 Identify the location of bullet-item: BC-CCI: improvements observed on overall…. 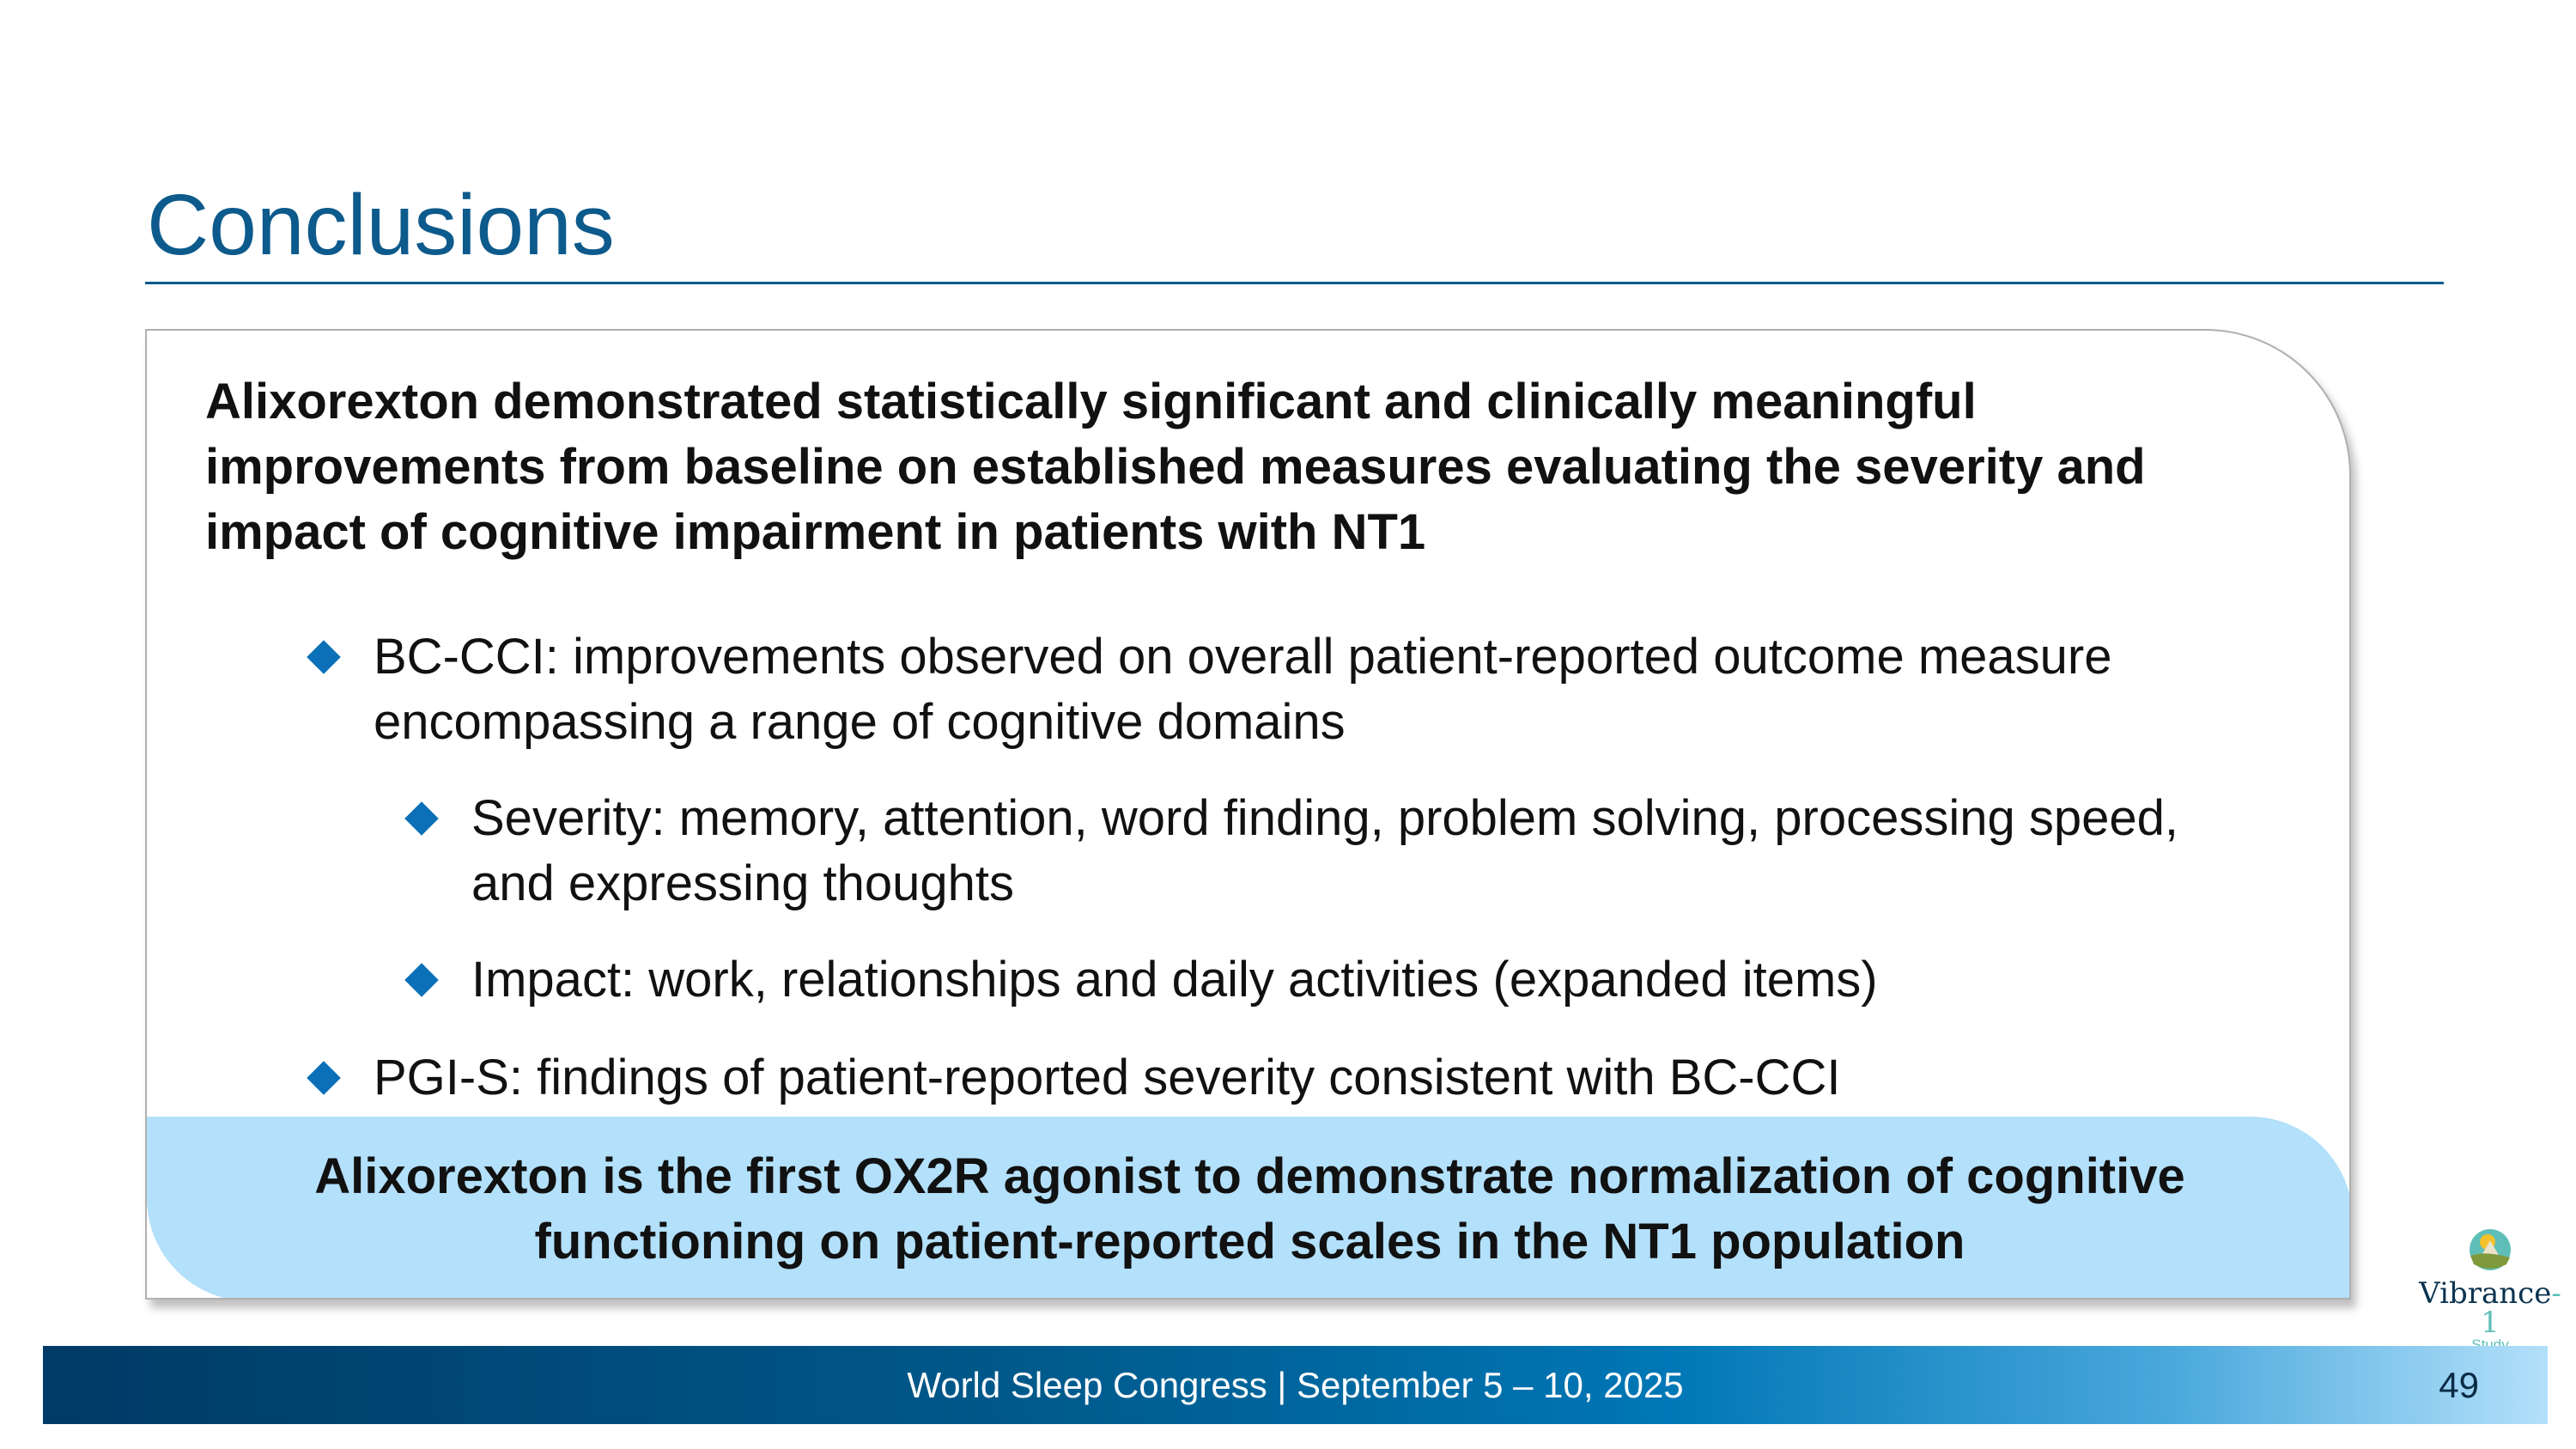
(1243, 689).